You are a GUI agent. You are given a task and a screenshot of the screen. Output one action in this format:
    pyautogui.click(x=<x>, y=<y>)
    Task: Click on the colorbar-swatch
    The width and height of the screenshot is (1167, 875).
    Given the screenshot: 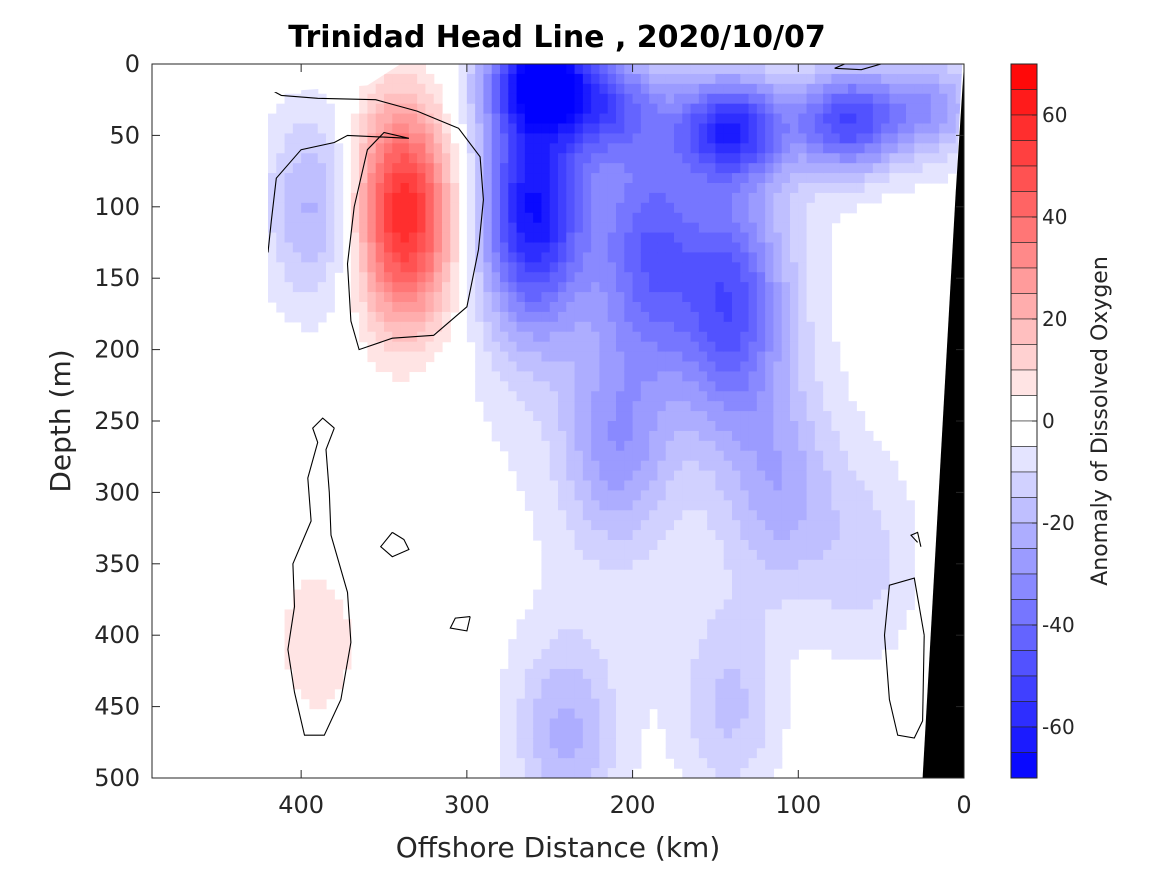 What is the action you would take?
    pyautogui.click(x=1024, y=663)
    